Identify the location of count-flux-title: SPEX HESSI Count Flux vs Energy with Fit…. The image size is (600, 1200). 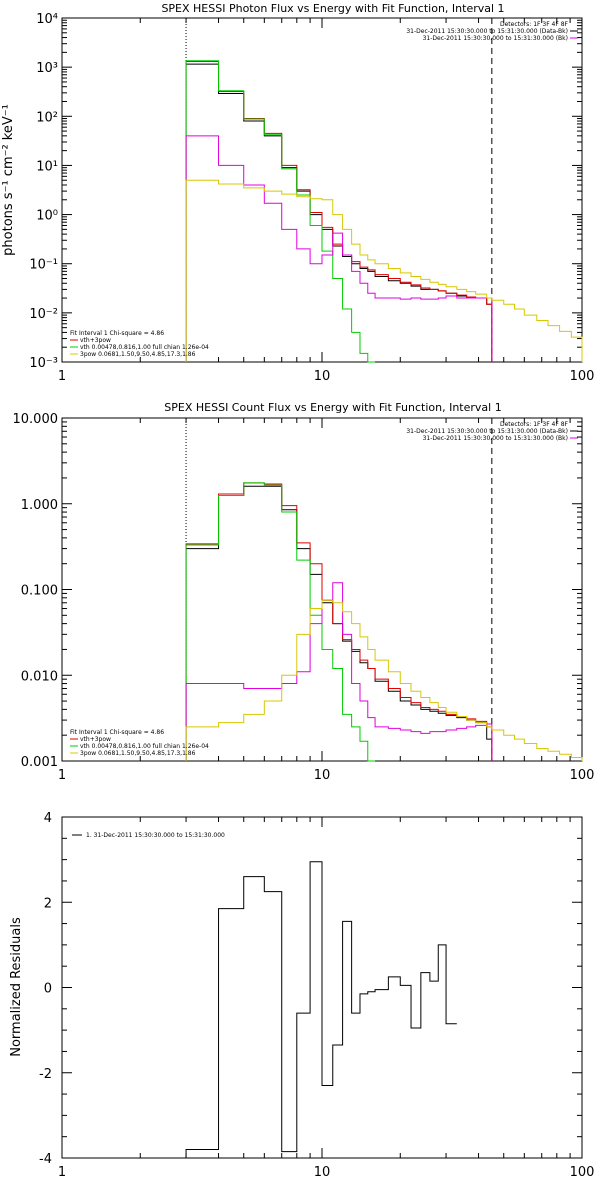
(332, 407).